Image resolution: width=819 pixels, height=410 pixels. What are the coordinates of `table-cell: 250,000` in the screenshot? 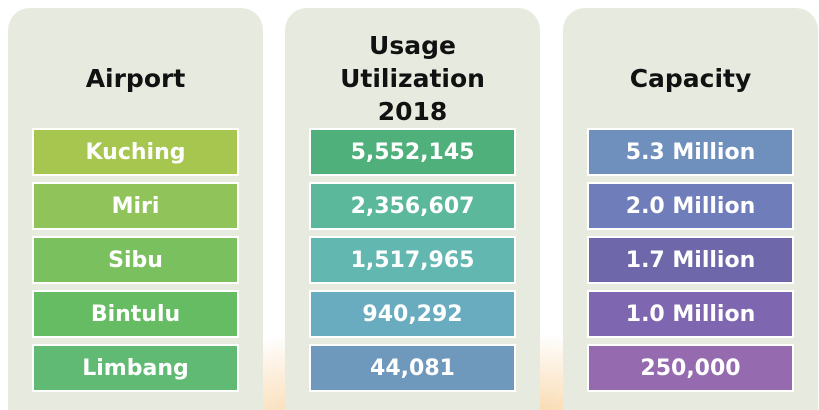 It's located at (690, 368).